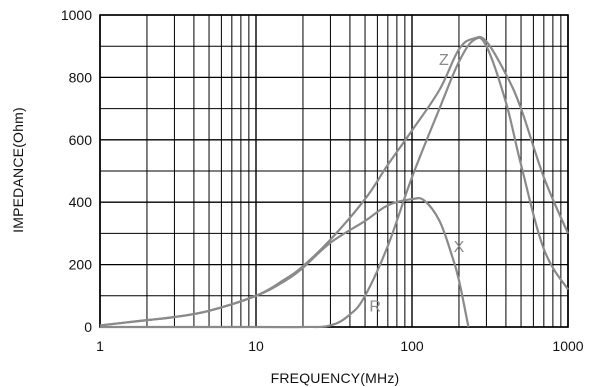  Describe the element at coordinates (567, 346) in the screenshot. I see `x-tick-label: 1000` at that location.